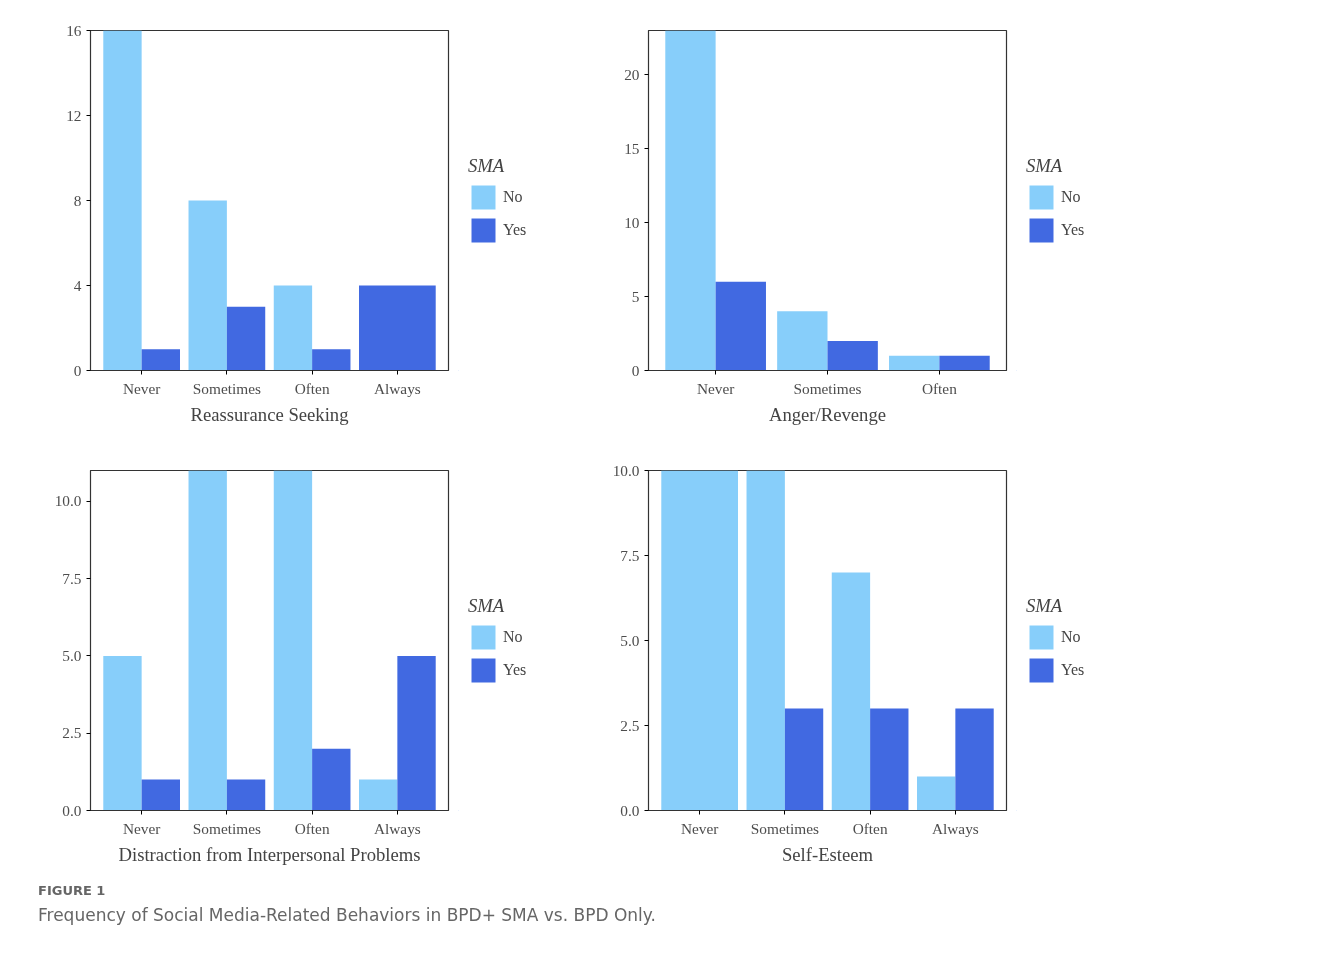  Describe the element at coordinates (74, 30) in the screenshot. I see `y-tick-label: 16` at that location.